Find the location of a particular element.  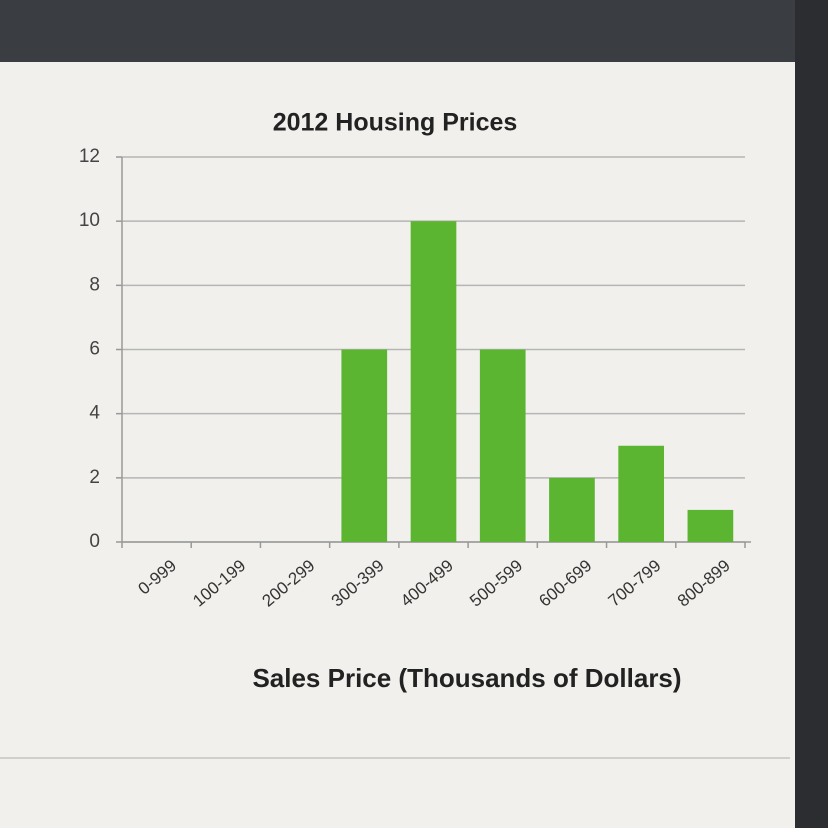

y-tick-label: 6 is located at coordinates (94, 349).